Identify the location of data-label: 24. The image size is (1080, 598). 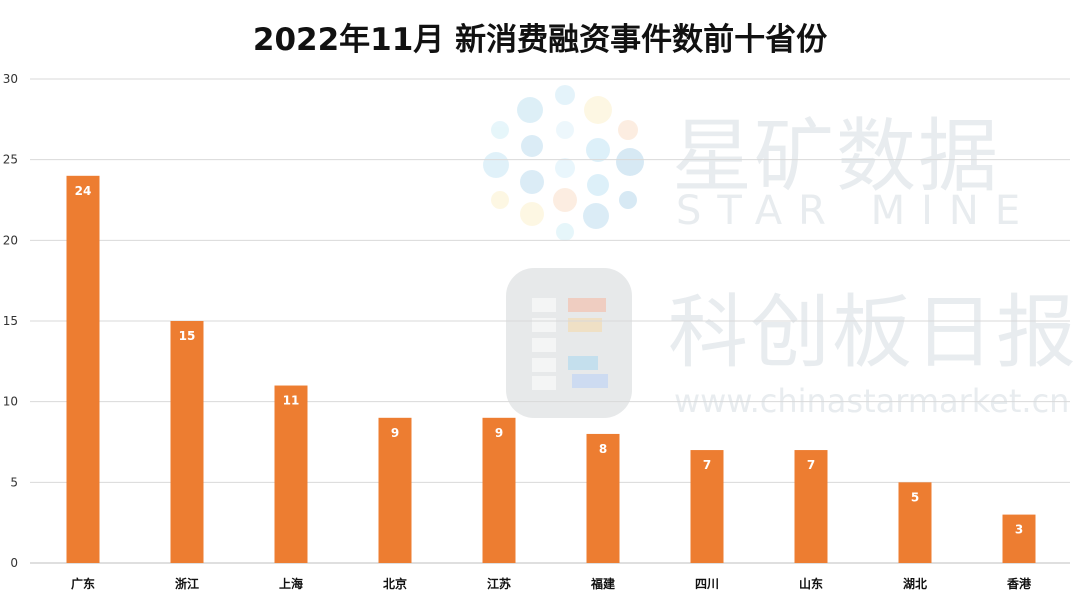
(83, 191).